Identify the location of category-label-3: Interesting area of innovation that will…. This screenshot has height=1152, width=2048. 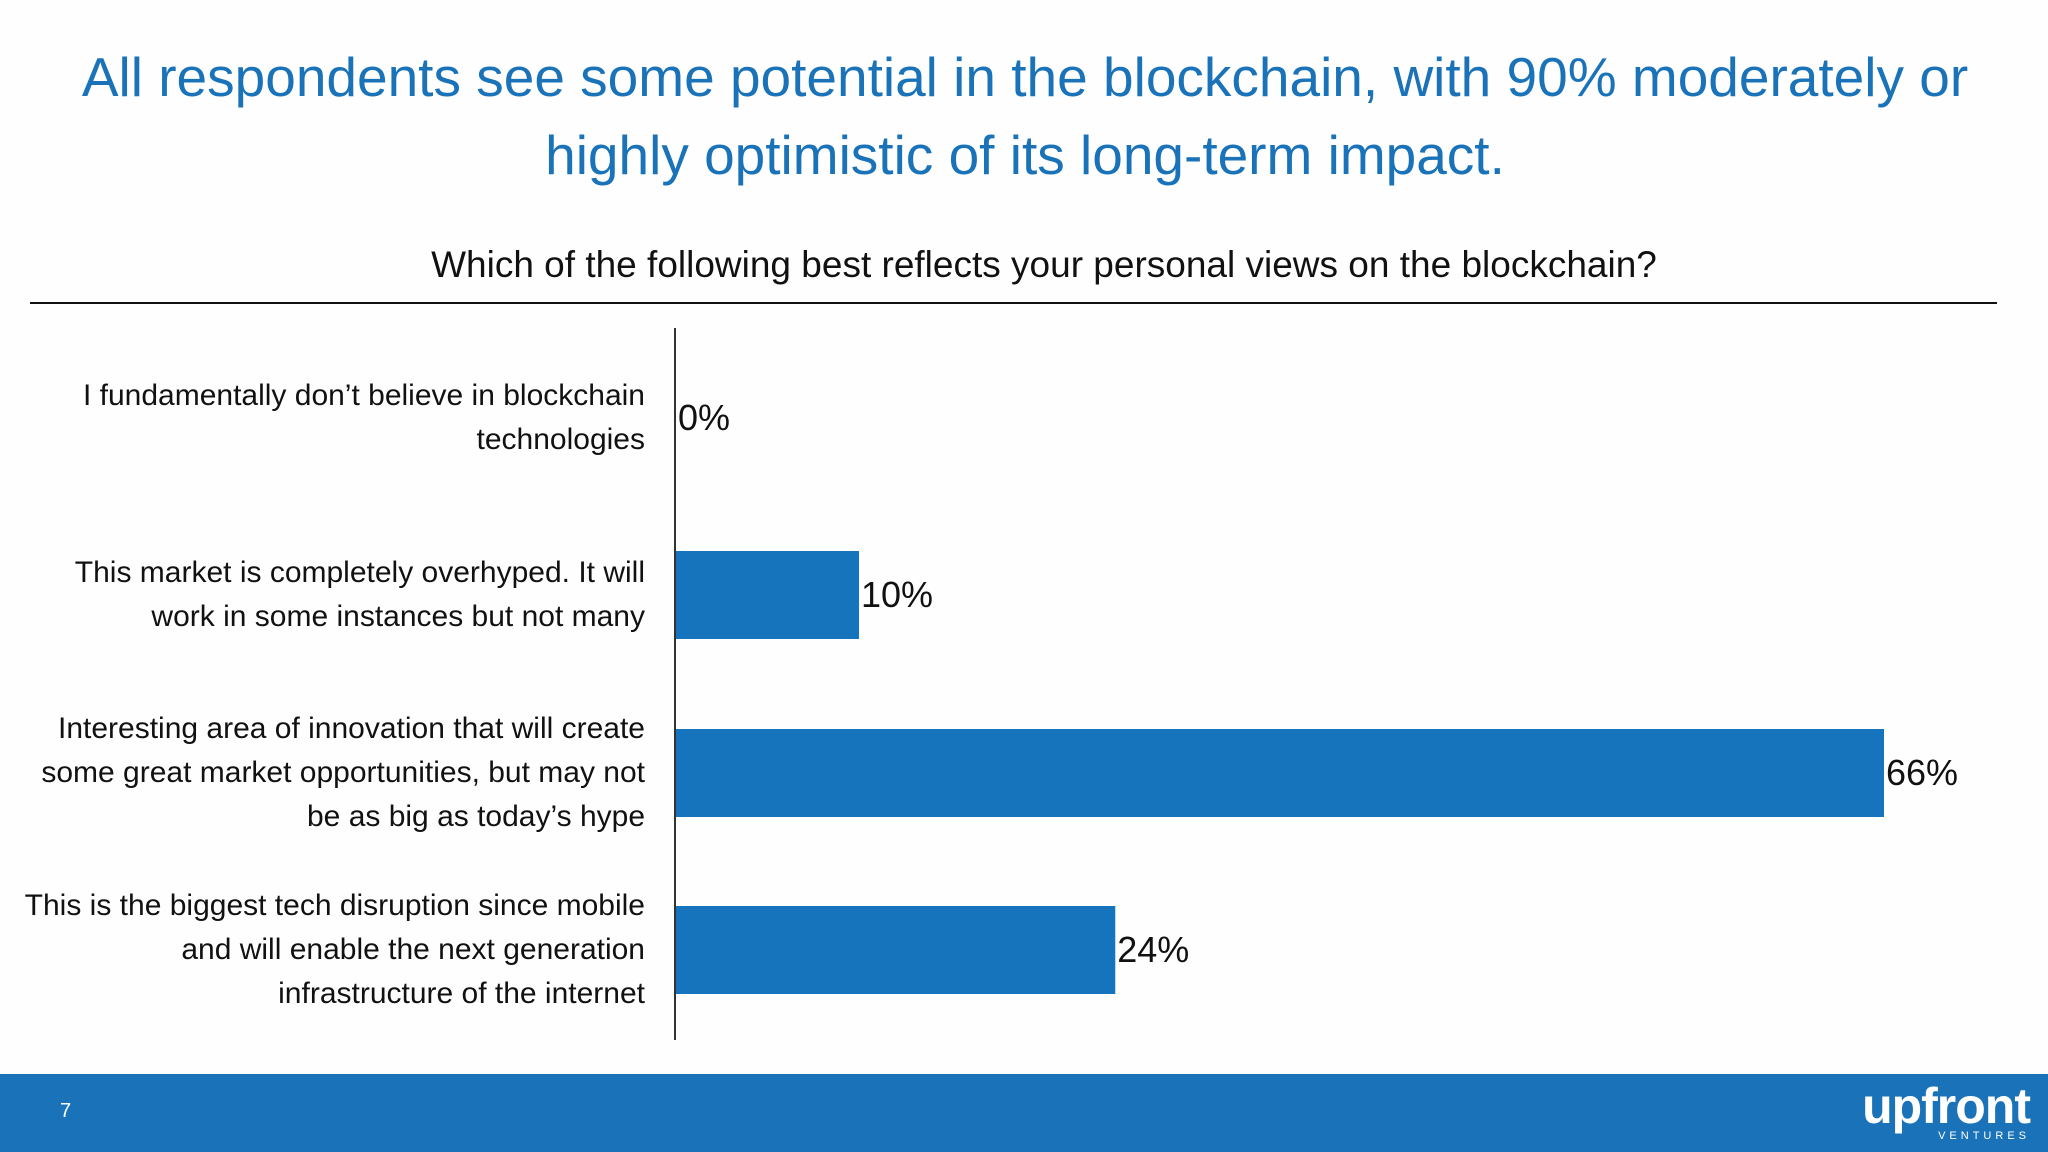
(343, 772).